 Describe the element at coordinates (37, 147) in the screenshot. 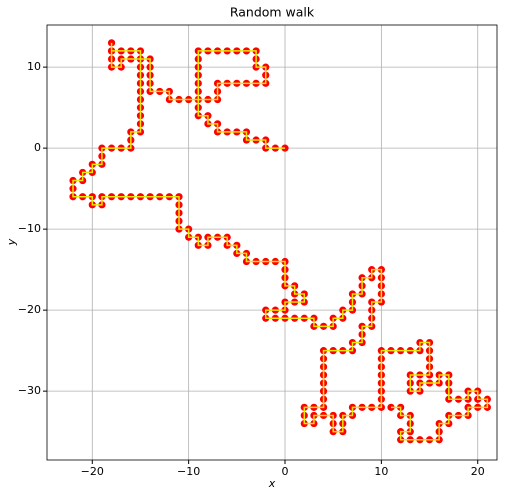

I see `y-tick-label: 0` at that location.